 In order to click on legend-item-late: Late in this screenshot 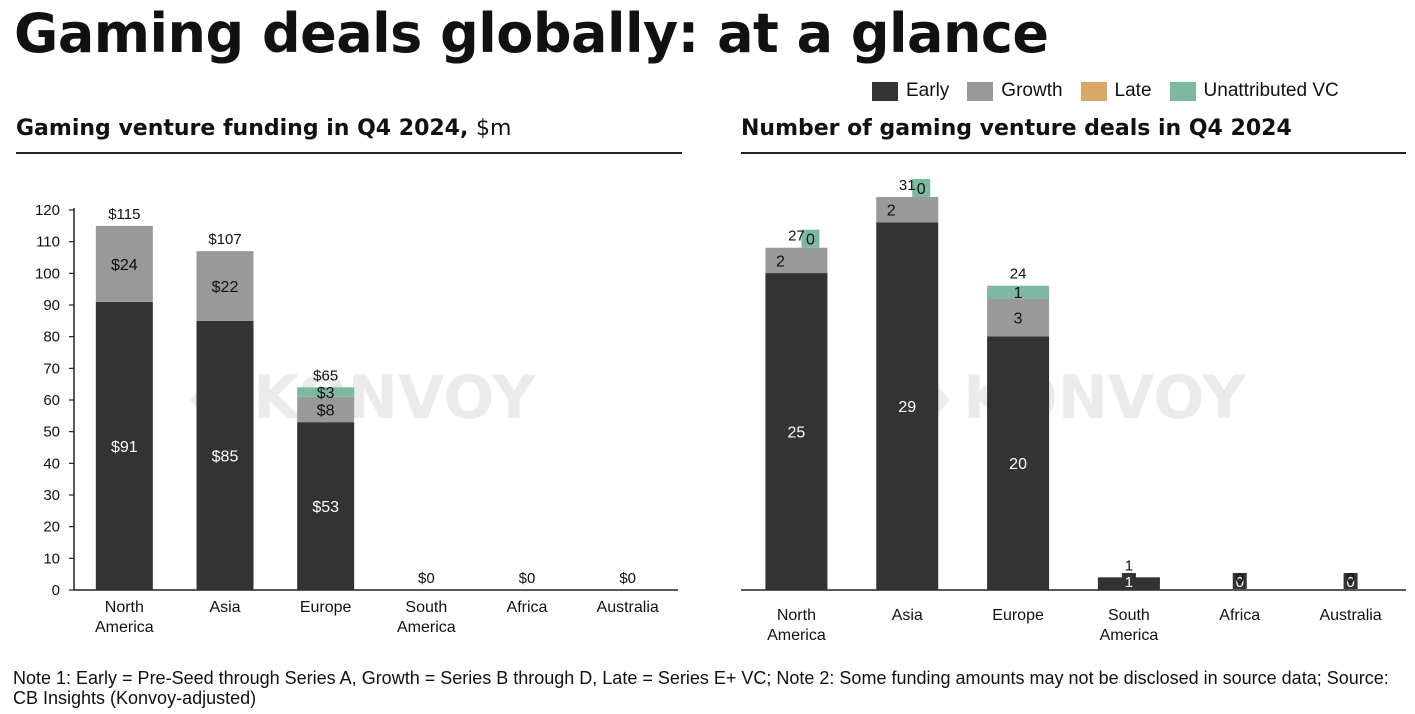, I will do `click(1116, 91)`.